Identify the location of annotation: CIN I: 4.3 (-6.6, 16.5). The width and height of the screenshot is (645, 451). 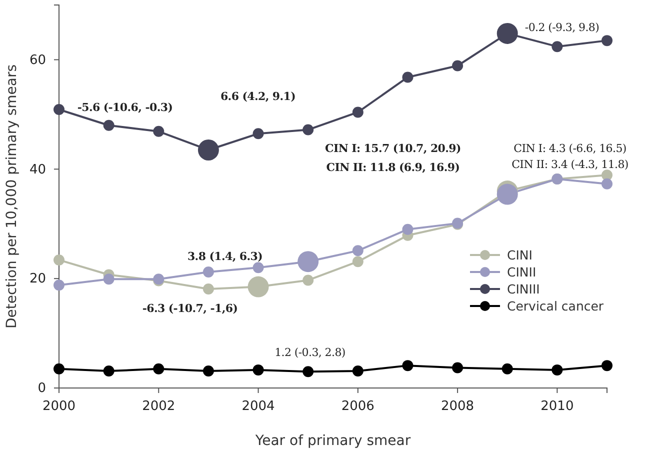
(570, 148).